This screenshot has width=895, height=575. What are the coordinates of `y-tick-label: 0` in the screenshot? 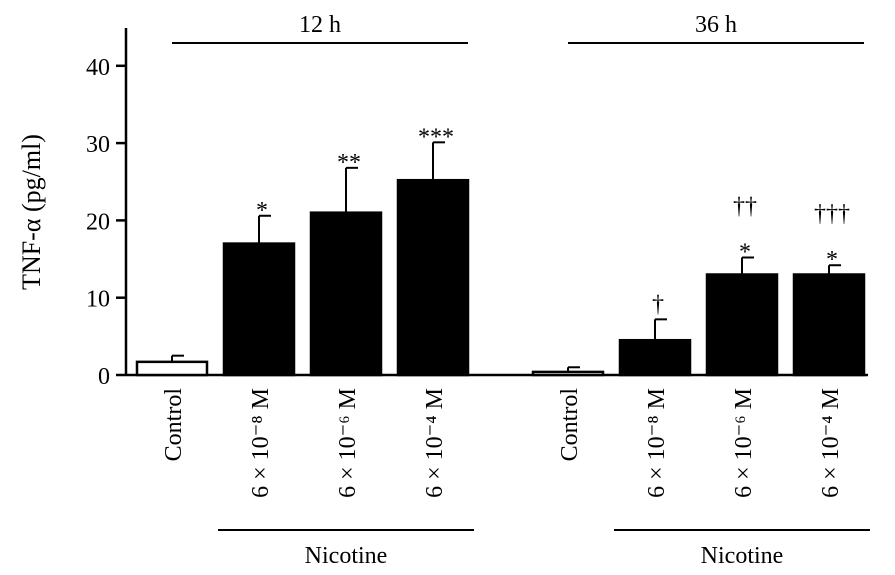 It's located at (104, 377).